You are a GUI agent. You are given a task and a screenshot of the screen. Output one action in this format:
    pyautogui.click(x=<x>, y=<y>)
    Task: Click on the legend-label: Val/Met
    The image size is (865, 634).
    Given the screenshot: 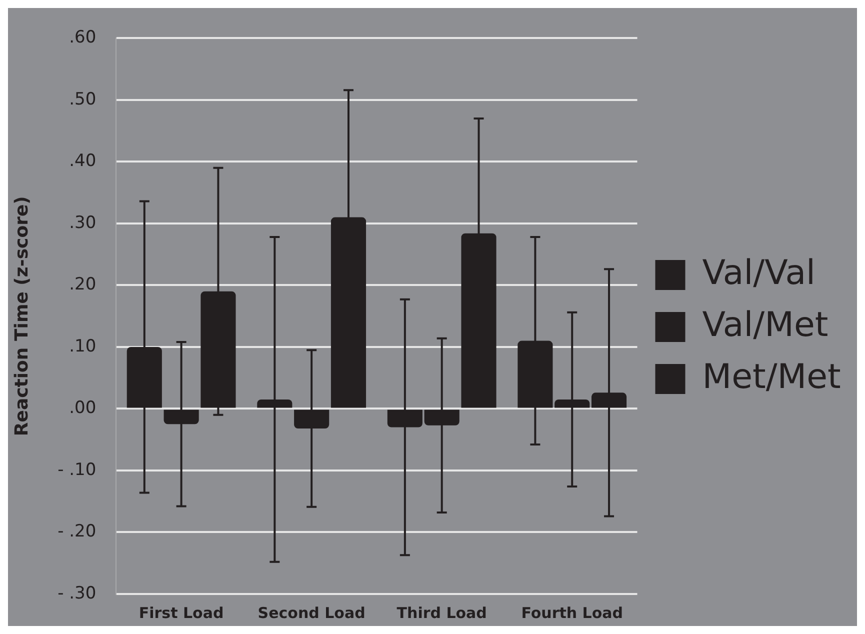 What is the action you would take?
    pyautogui.click(x=765, y=324)
    